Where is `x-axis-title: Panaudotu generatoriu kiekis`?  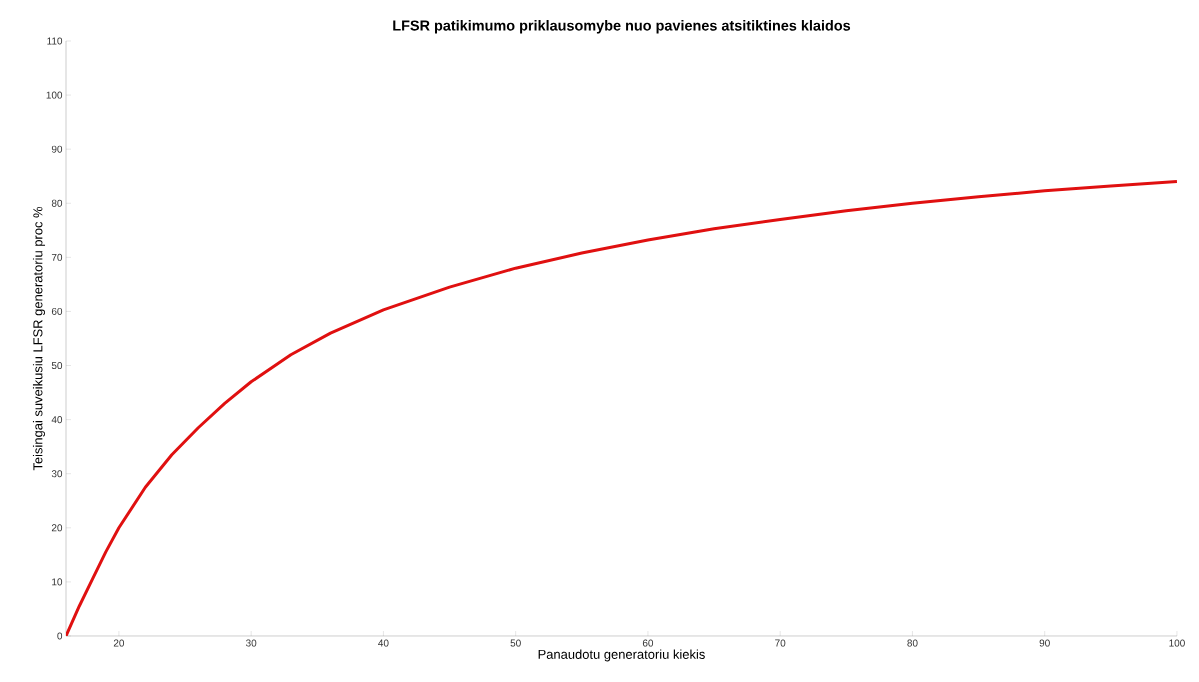
x-axis-title: Panaudotu generatoriu kiekis is located at coordinates (621, 655).